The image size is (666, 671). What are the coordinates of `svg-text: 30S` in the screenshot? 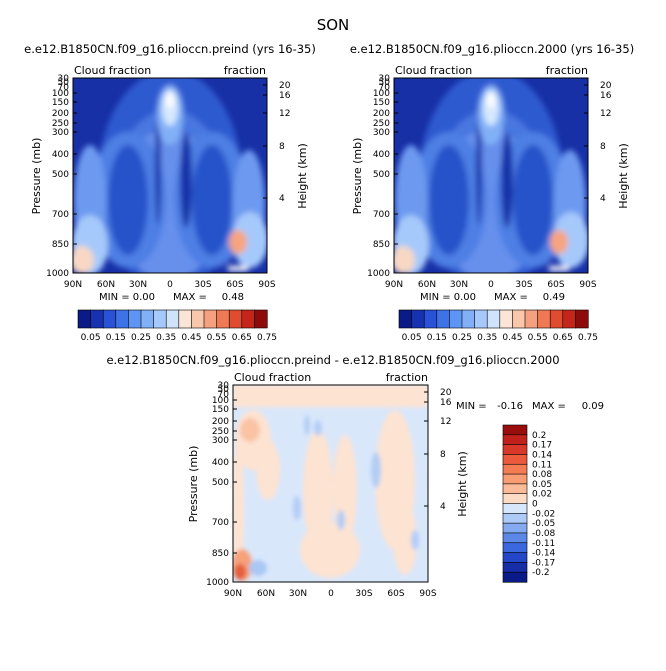 It's located at (202, 285).